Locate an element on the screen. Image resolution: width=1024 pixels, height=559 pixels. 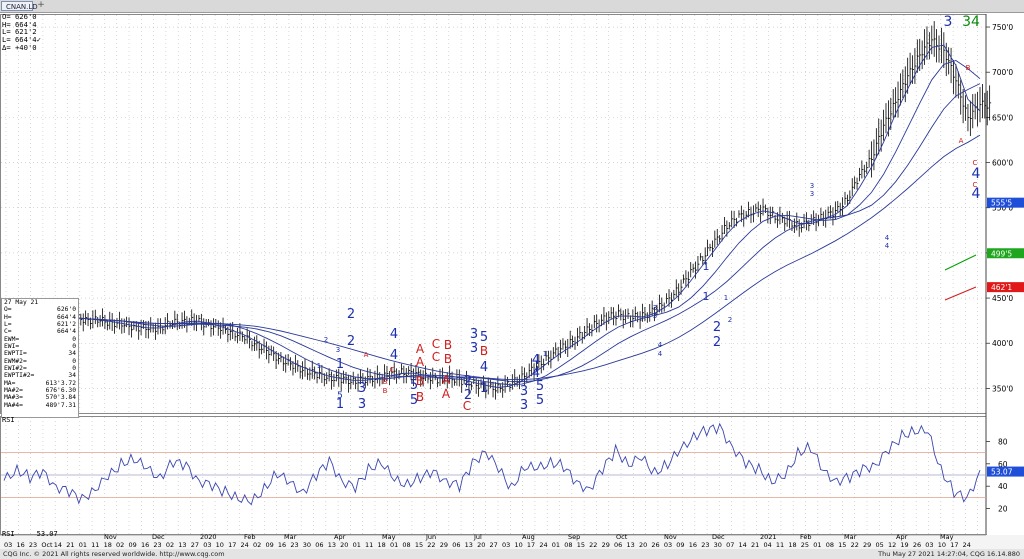
date-axis-month-label: 2021 is located at coordinates (768, 537).